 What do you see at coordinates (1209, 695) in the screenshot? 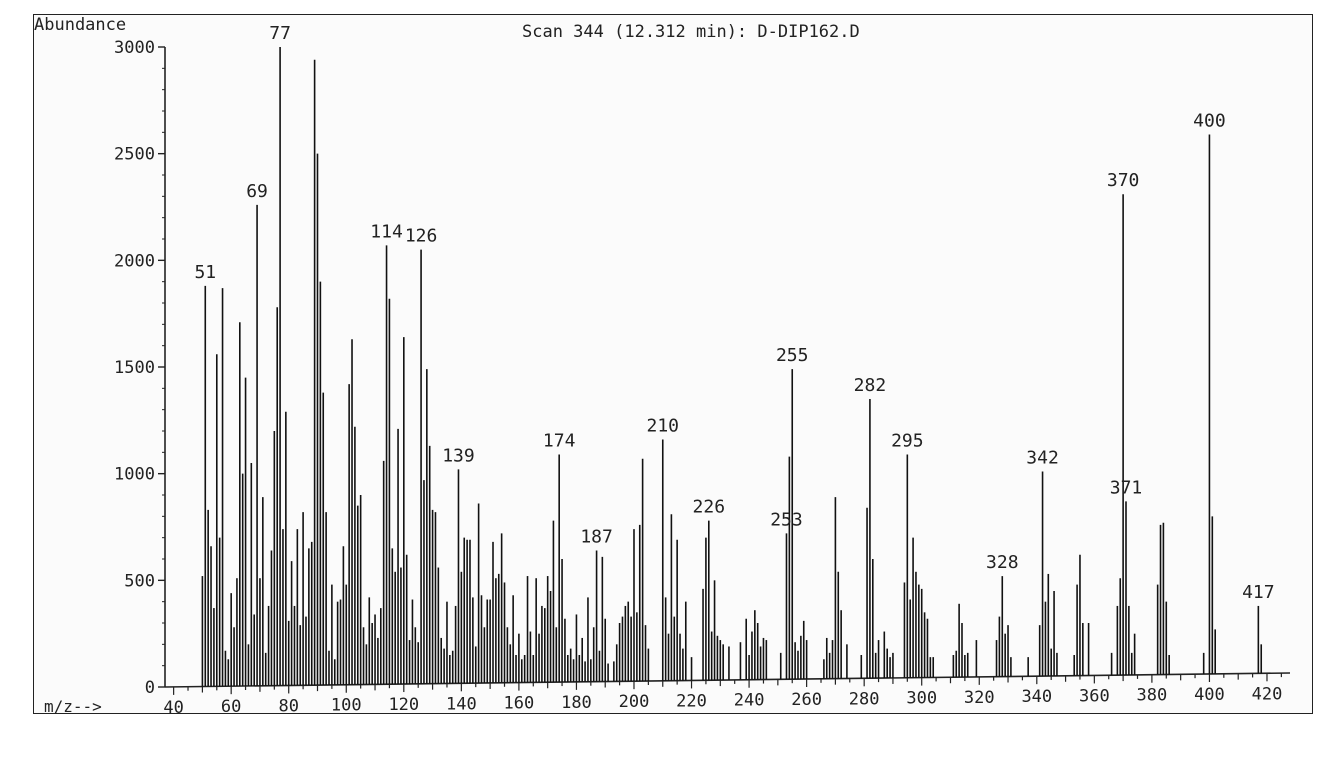
I see `x-tick-label: 400` at bounding box center [1209, 695].